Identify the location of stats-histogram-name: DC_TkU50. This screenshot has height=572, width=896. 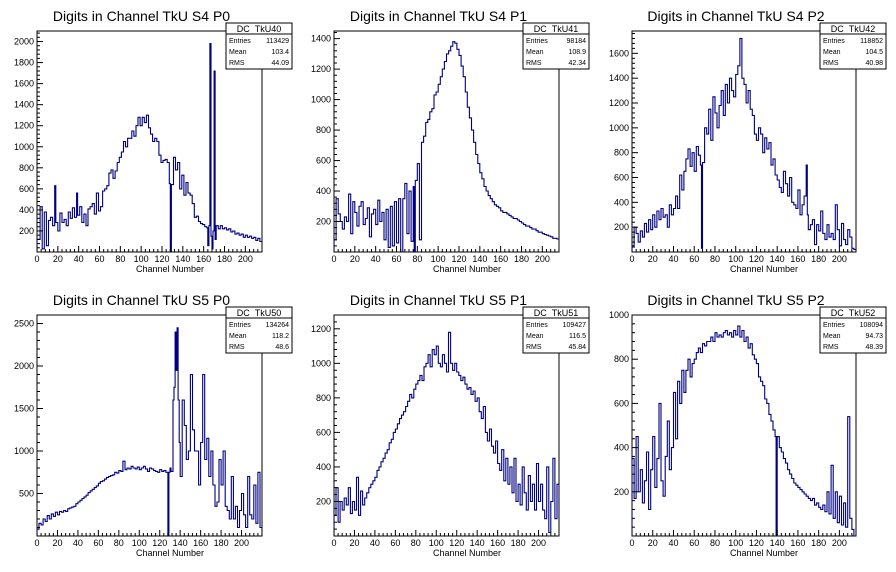
(259, 313).